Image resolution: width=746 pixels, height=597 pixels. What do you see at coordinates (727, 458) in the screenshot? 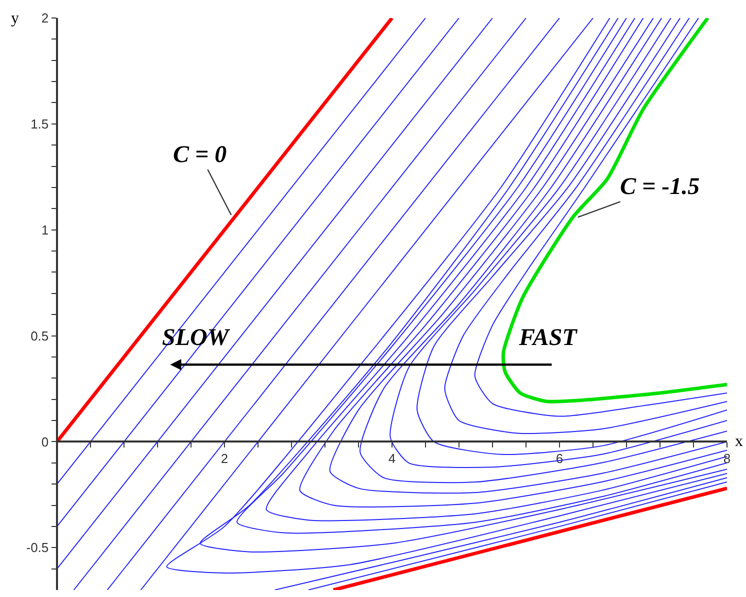
I see `x-tick-label: 8` at bounding box center [727, 458].